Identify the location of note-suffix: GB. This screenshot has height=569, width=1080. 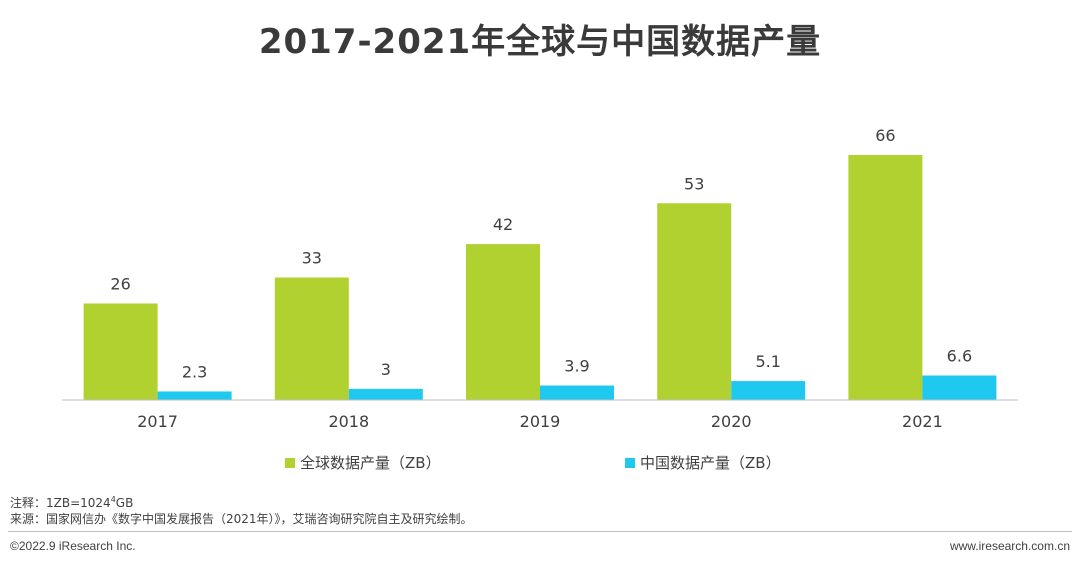
(124, 503).